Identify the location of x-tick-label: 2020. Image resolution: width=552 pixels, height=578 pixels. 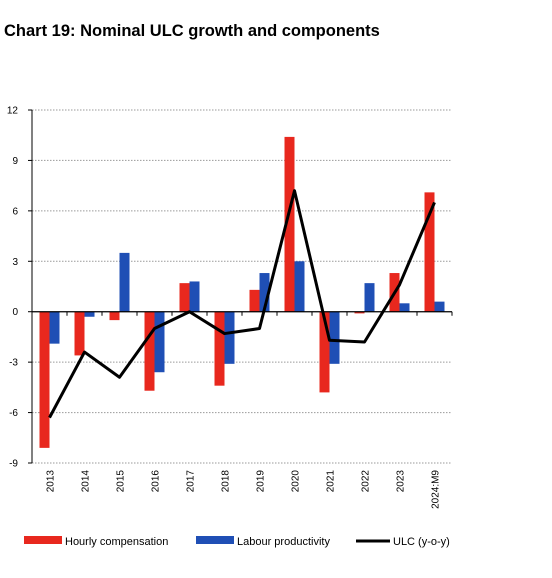
(296, 481).